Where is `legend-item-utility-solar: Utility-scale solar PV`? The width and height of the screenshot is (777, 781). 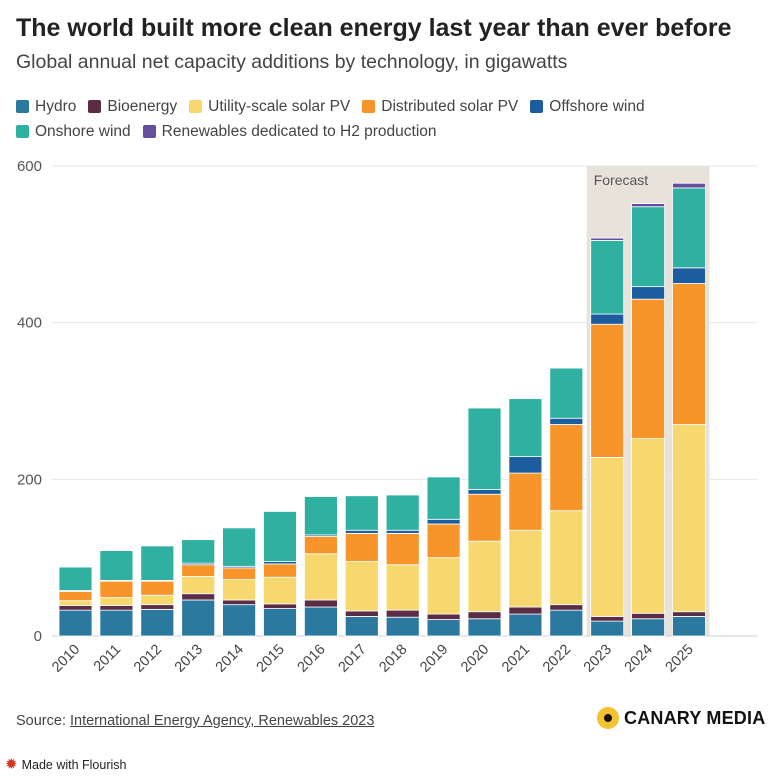
legend-item-utility-solar: Utility-scale solar PV is located at coordinates (269, 106).